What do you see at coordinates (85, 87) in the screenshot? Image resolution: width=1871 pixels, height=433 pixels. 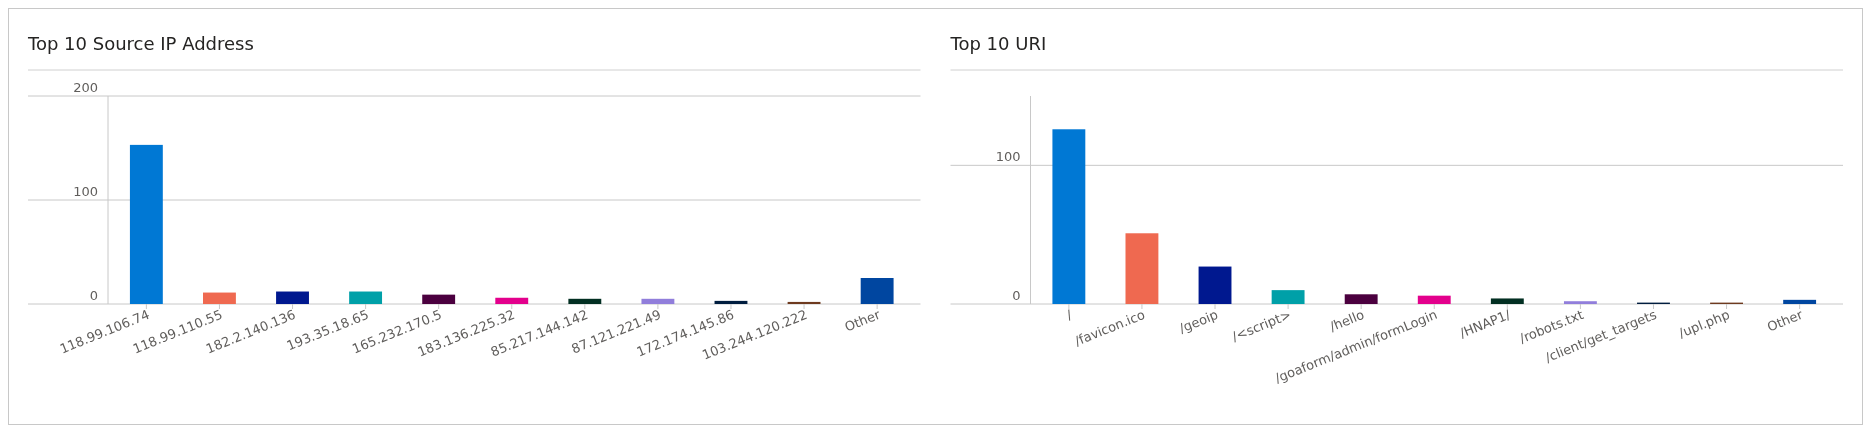 I see `y-tick-label: 200` at bounding box center [85, 87].